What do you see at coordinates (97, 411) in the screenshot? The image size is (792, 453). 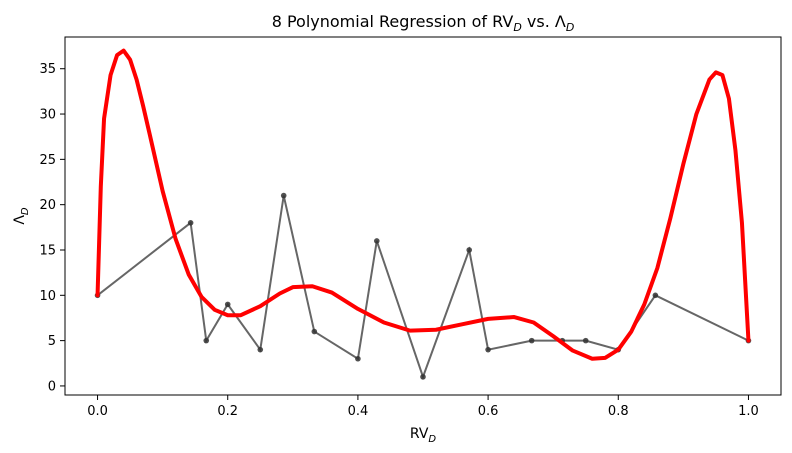 I see `x-tick-label: 0.0` at bounding box center [97, 411].